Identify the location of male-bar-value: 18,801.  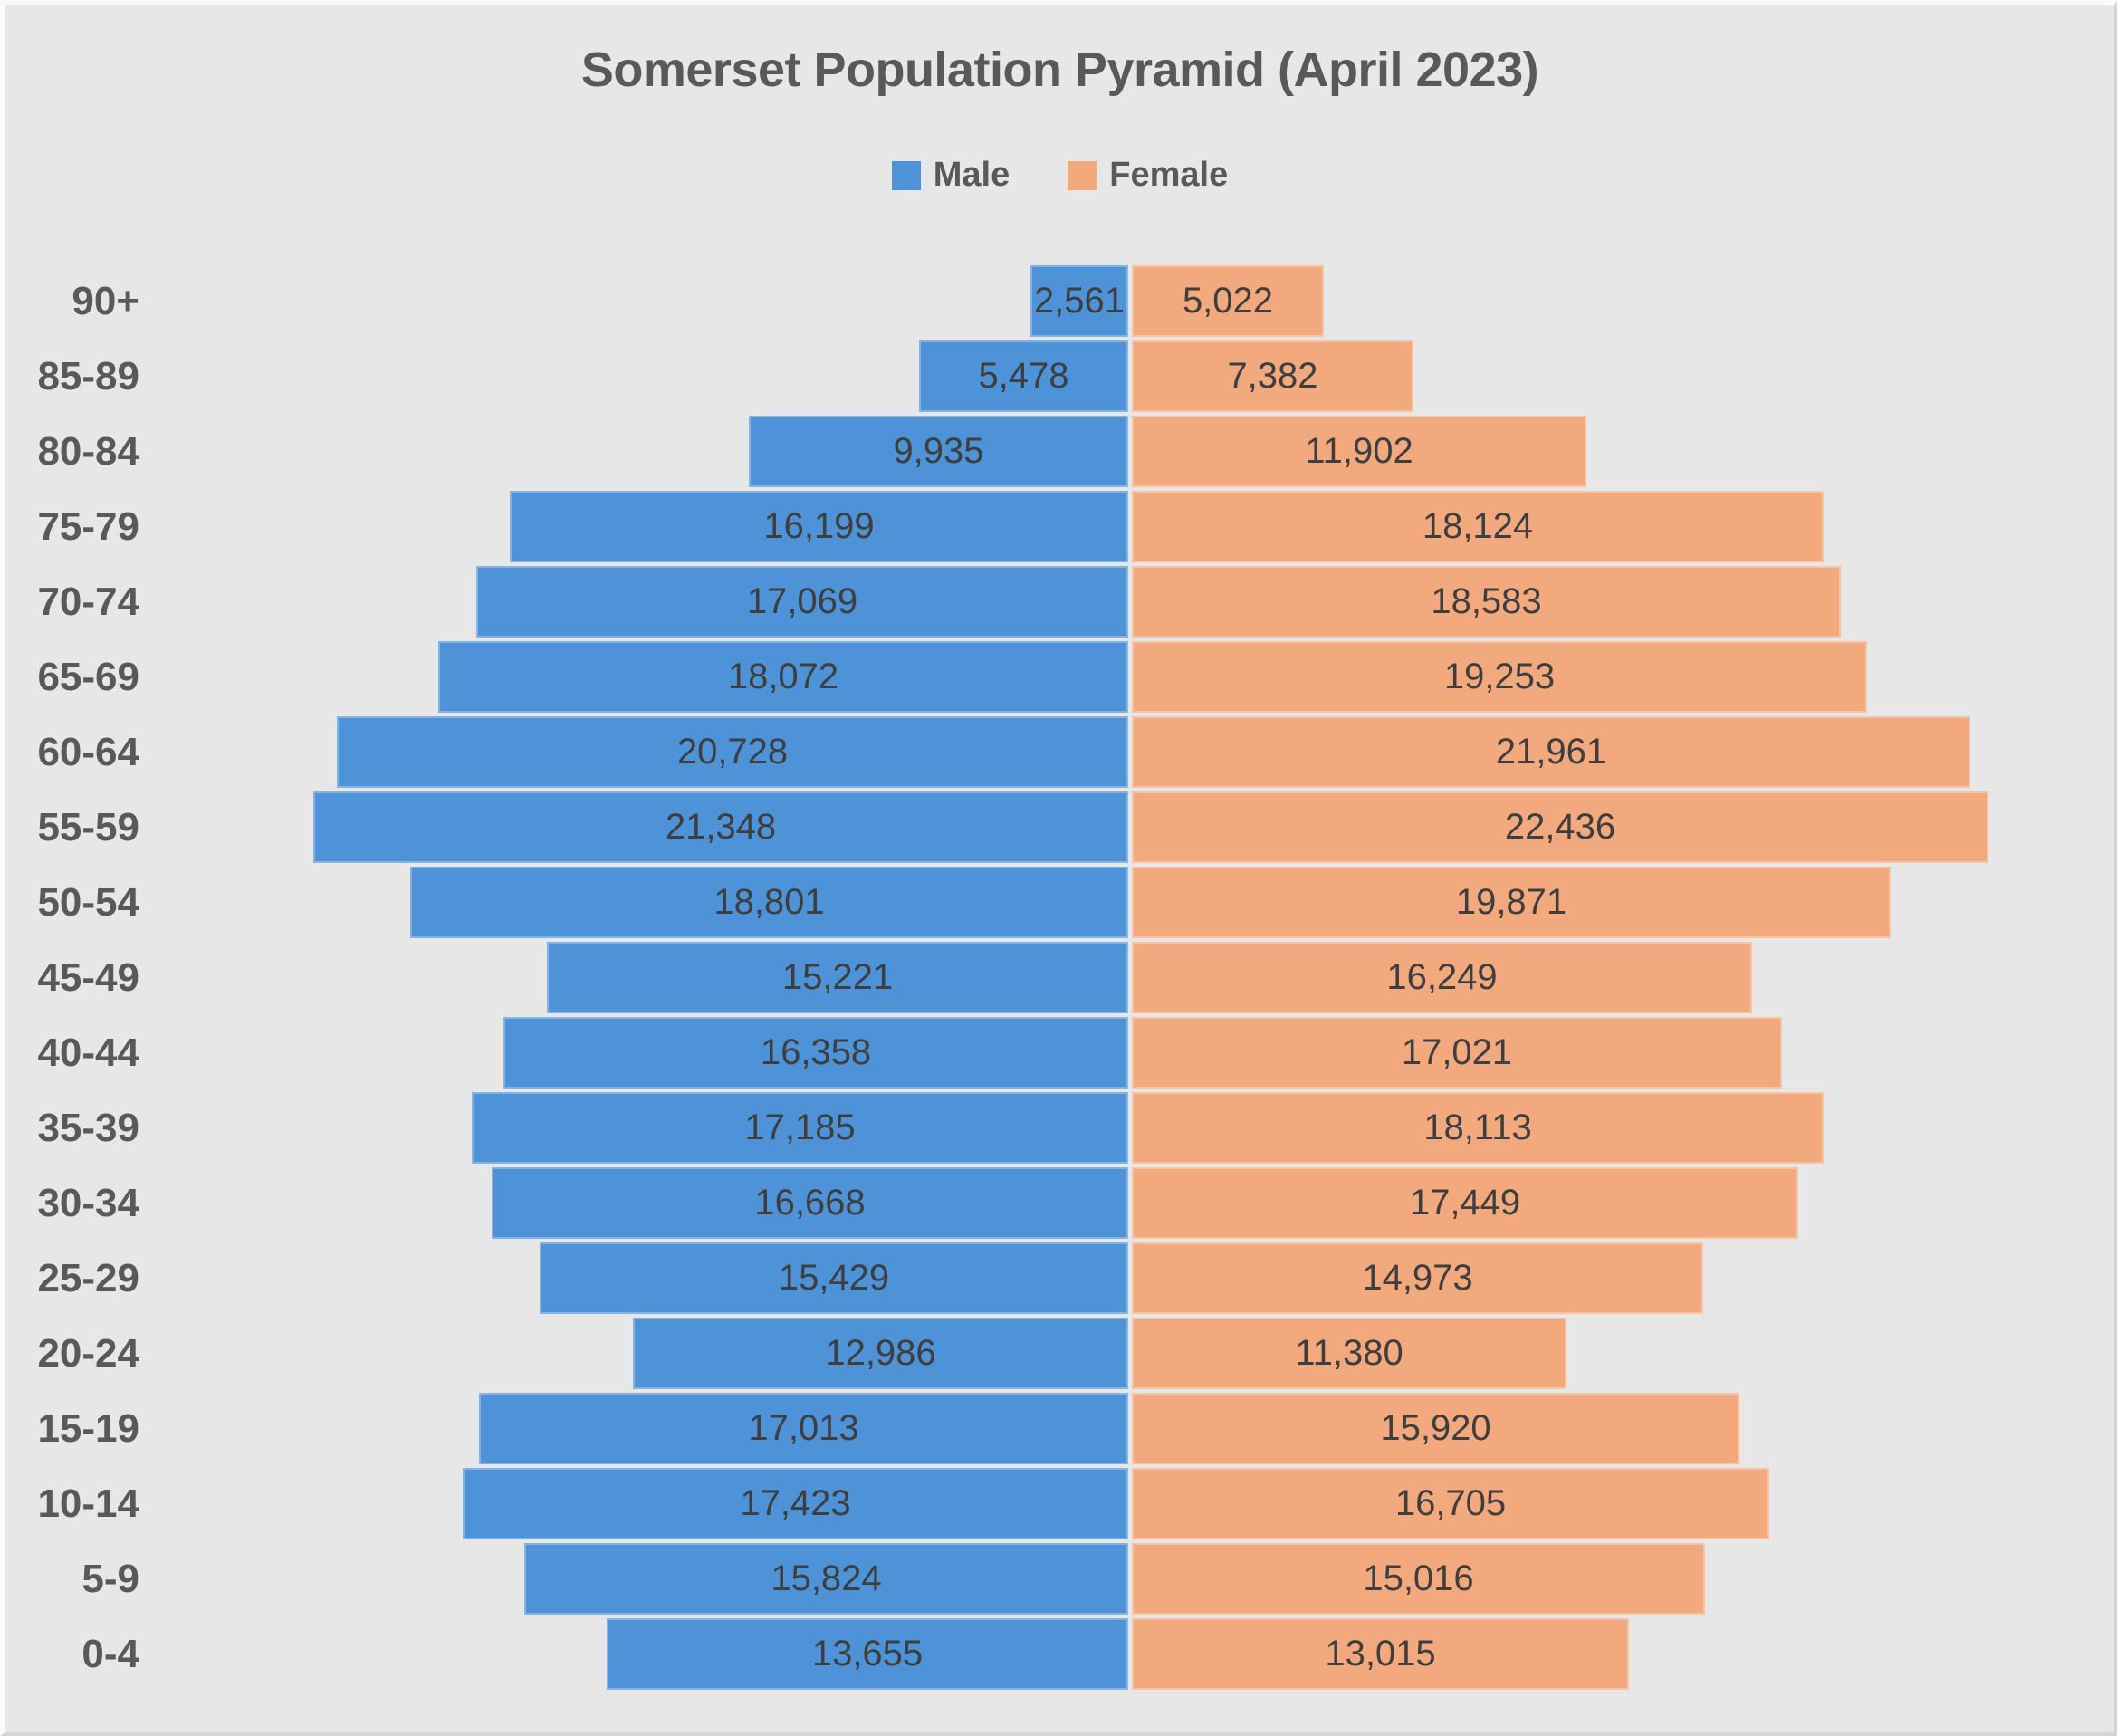
(769, 902).